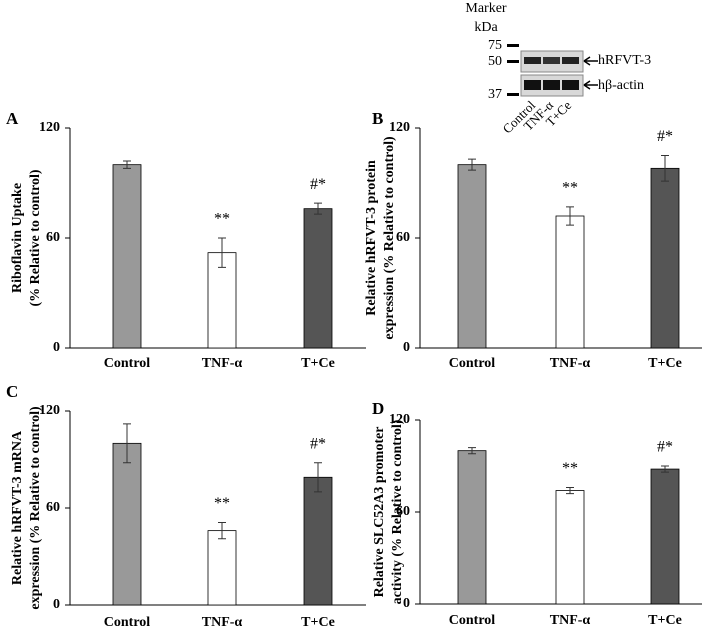  What do you see at coordinates (17, 507) in the screenshot?
I see `y-axis-label: Relative hRFVT-3 mRNA` at bounding box center [17, 507].